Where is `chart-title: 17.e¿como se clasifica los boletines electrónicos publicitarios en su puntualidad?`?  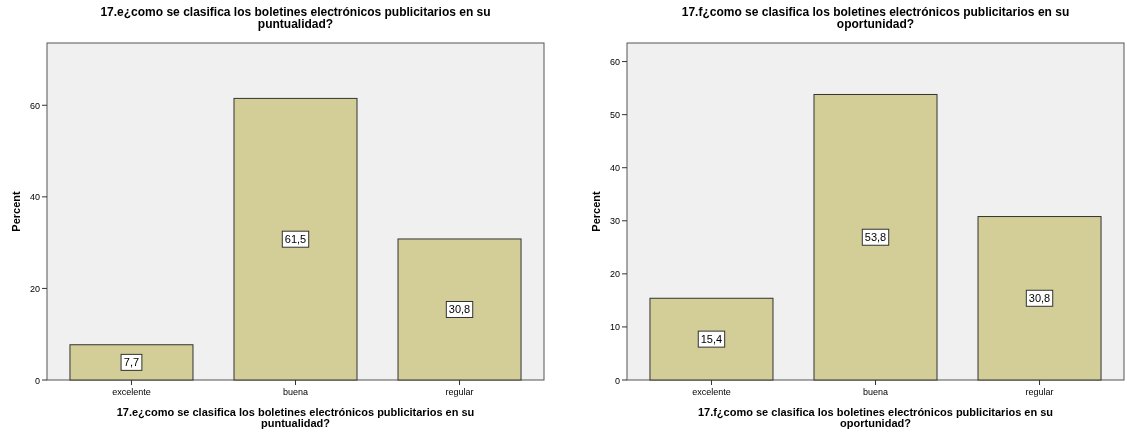 chart-title: 17.e¿como se clasifica los boletines electrónicos publicitarios en su puntualidad? is located at coordinates (295, 18).